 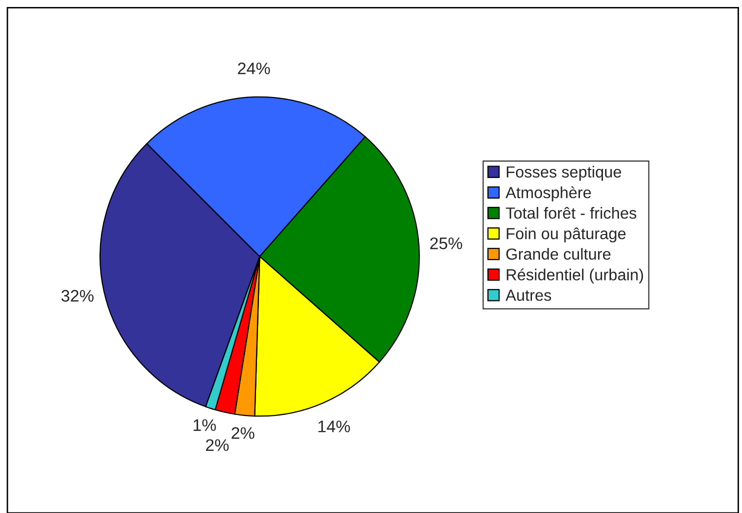 I want to click on data-label: 25%, so click(x=446, y=243).